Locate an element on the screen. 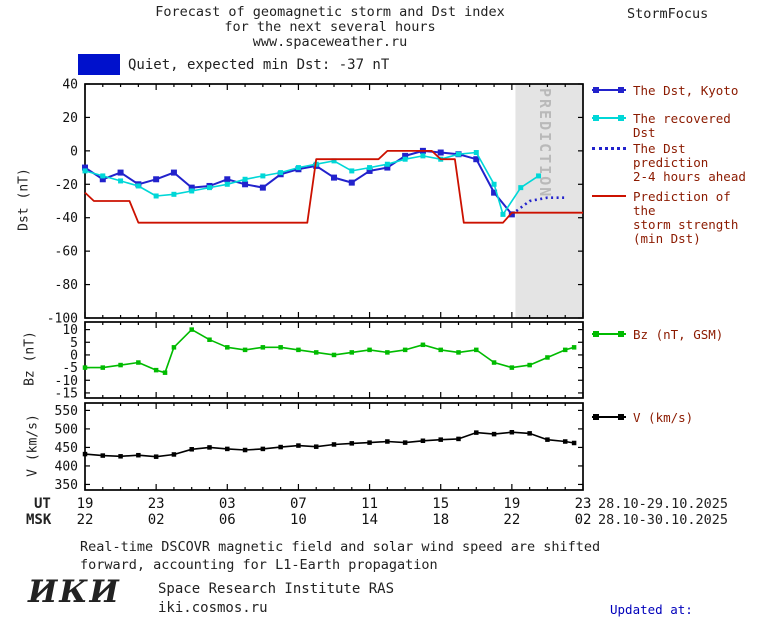 This screenshot has width=760, height=620. dst-prediction-swatch-icon is located at coordinates (609, 148).